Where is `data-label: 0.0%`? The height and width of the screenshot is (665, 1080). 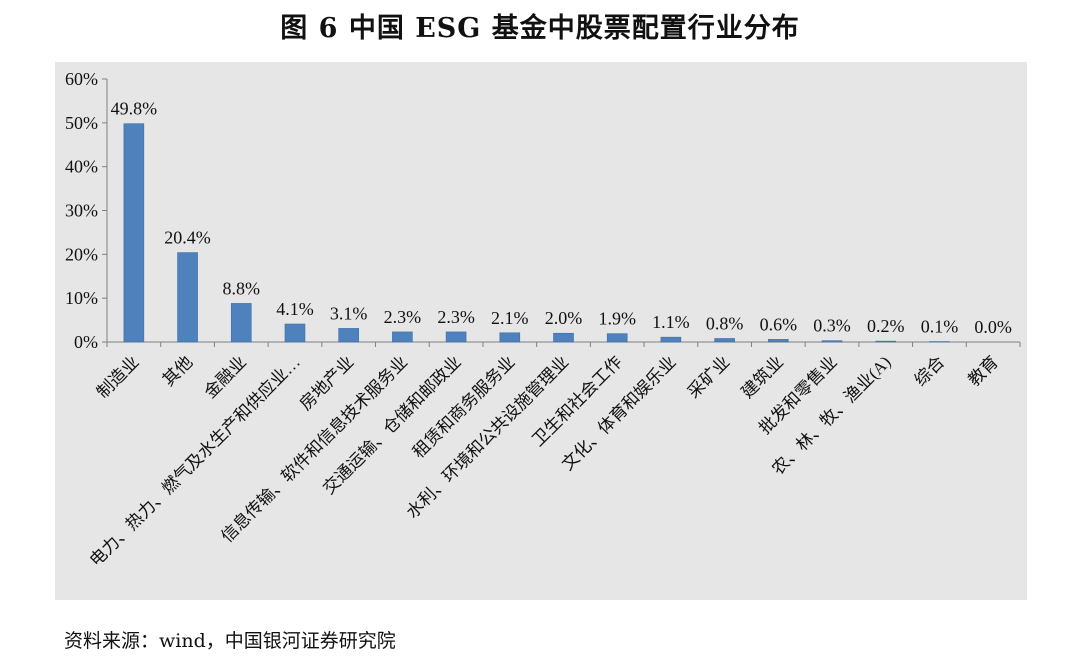
data-label: 0.0% is located at coordinates (993, 327).